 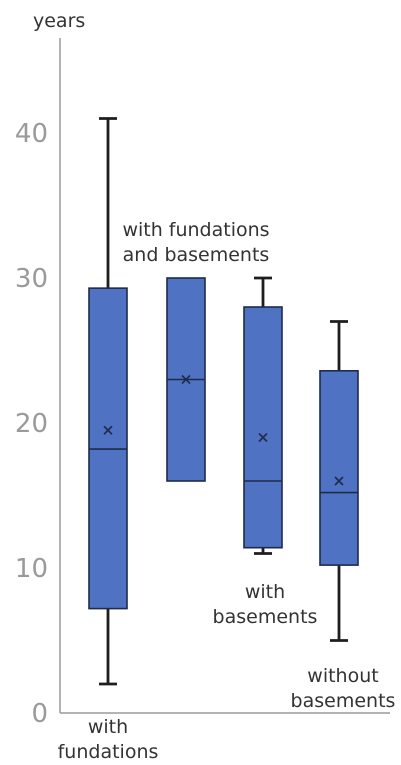 What do you see at coordinates (31, 134) in the screenshot?
I see `y-tick-label: 40` at bounding box center [31, 134].